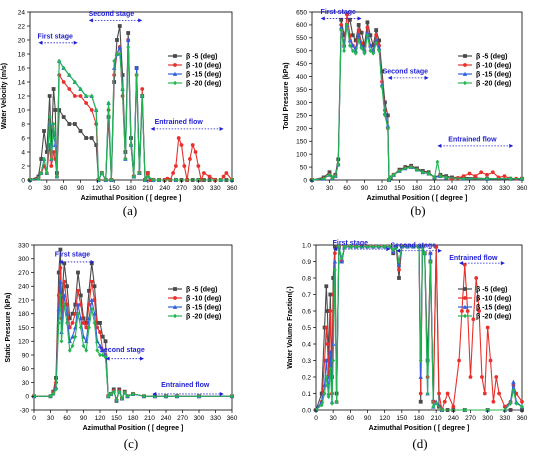 The width and height of the screenshot is (550, 460). What do you see at coordinates (306, 278) in the screenshot?
I see `y-tick-label: 0.8` at bounding box center [306, 278].